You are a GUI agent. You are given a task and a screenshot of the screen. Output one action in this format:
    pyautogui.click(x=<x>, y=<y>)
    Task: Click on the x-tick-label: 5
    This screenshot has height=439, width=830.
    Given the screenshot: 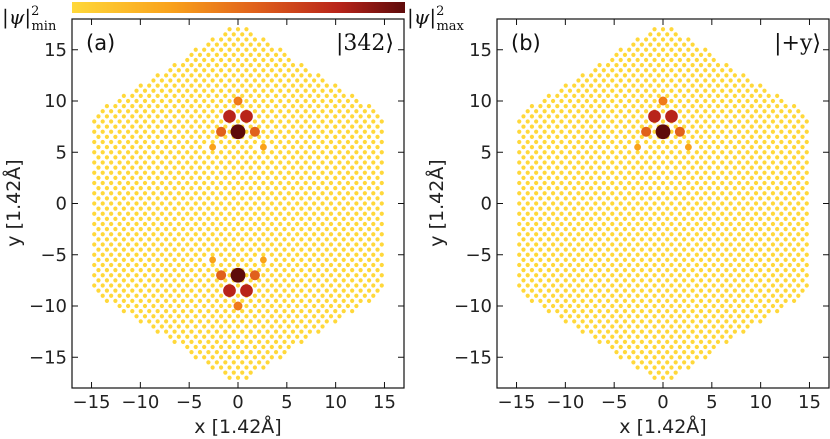 What is the action you would take?
    pyautogui.click(x=711, y=402)
    